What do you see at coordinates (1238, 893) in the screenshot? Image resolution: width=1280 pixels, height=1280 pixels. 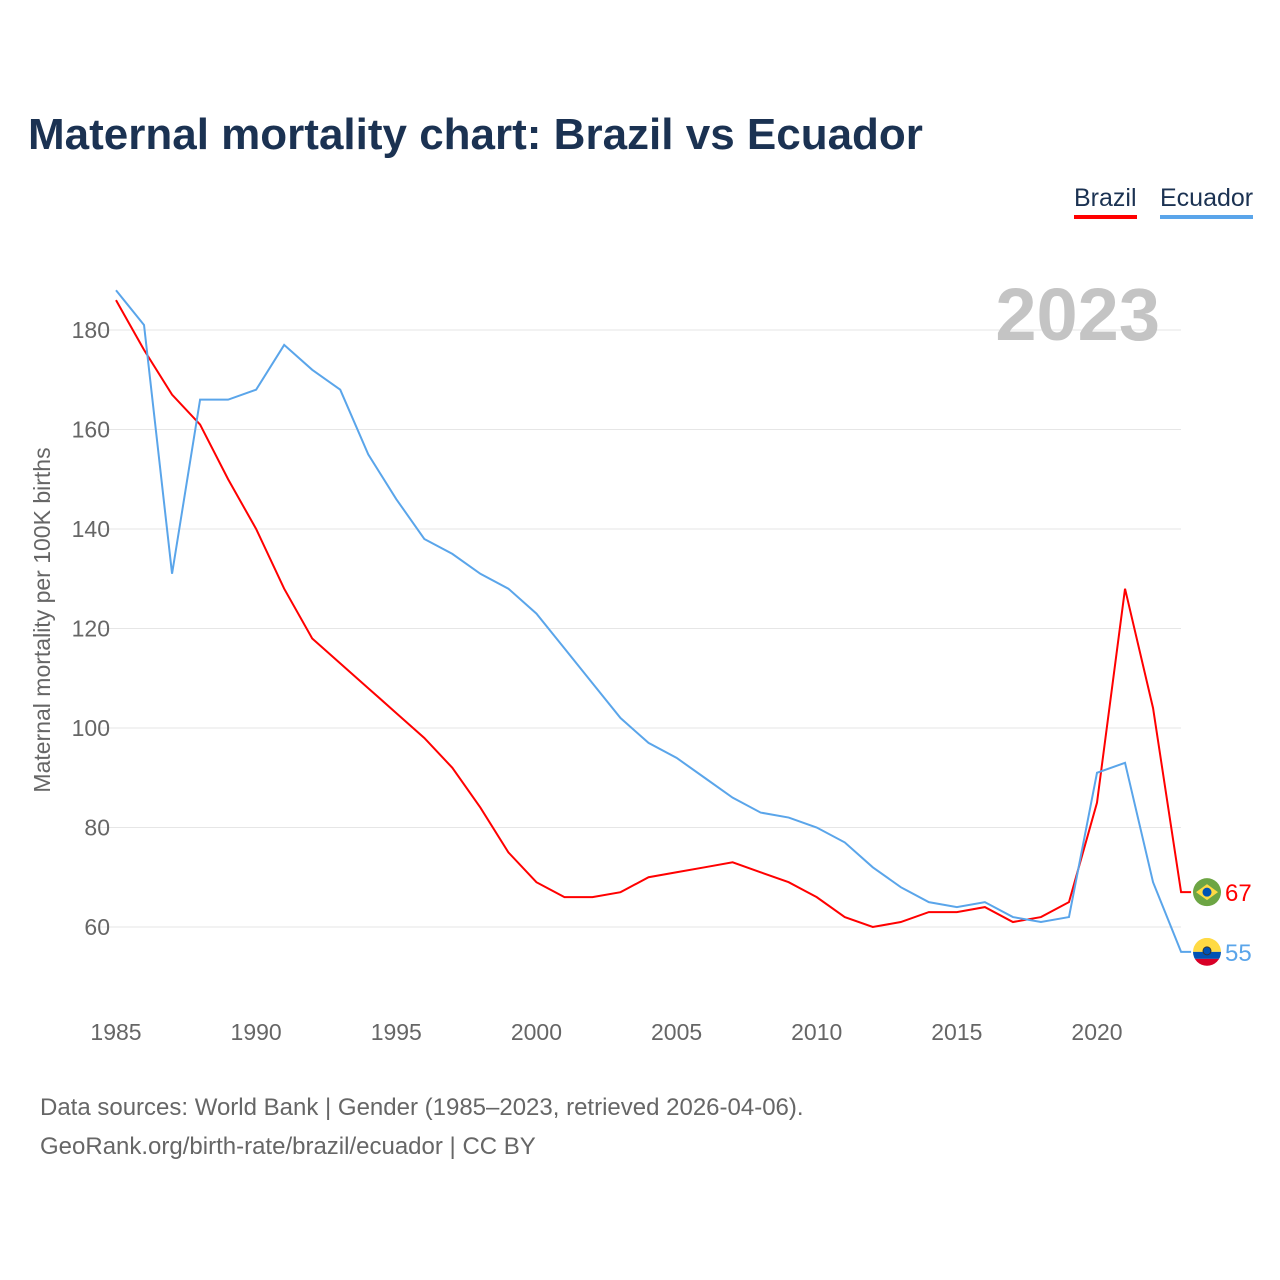 I see `end-label-brazil: 67` at bounding box center [1238, 893].